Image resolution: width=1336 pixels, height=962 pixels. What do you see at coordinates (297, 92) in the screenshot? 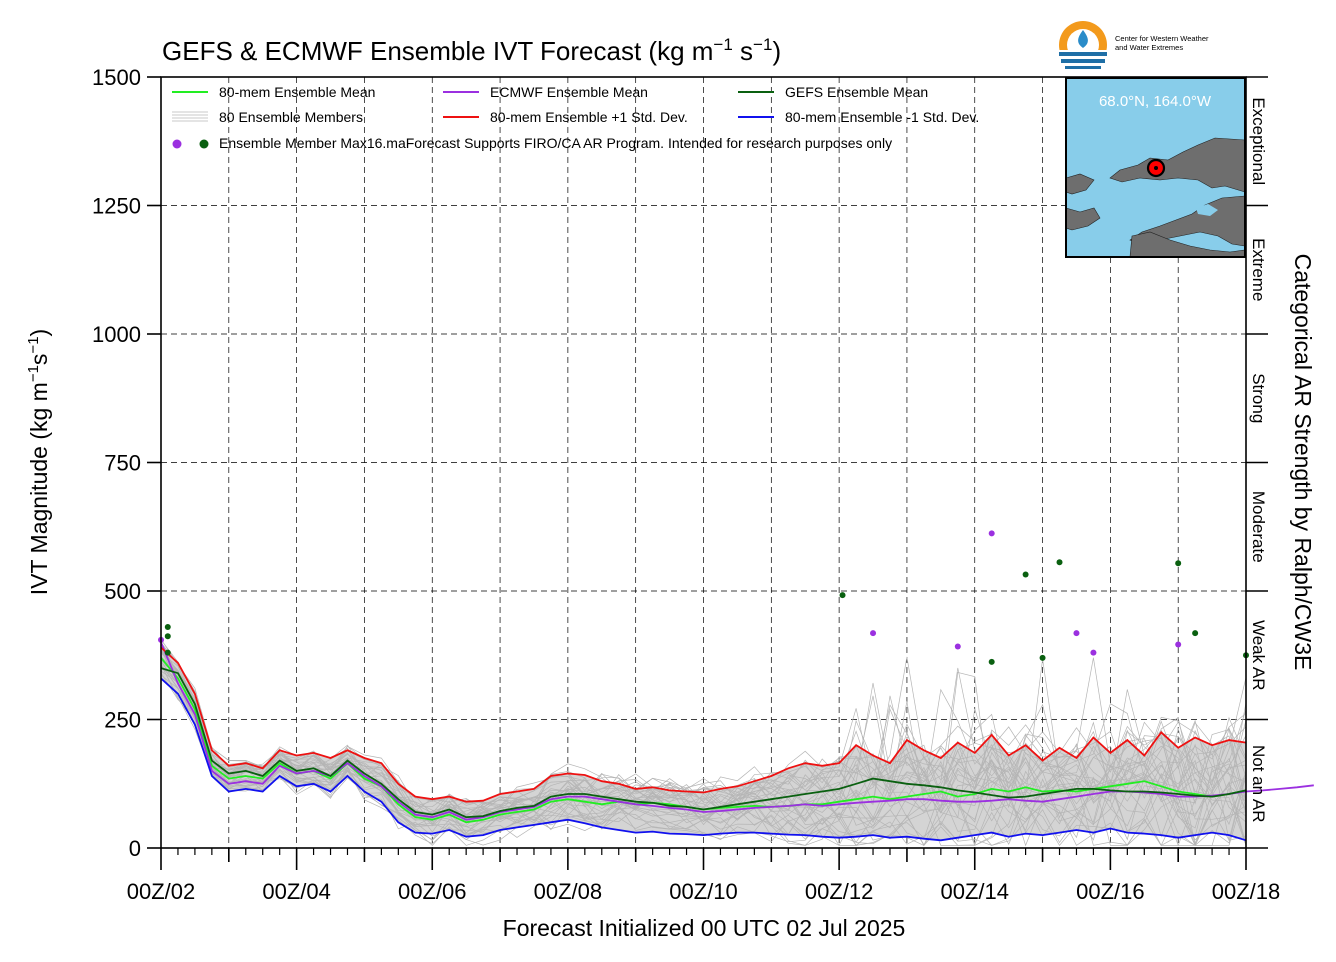
I see `legend-label-mean: 80-mem Ensemble Mean` at bounding box center [297, 92].